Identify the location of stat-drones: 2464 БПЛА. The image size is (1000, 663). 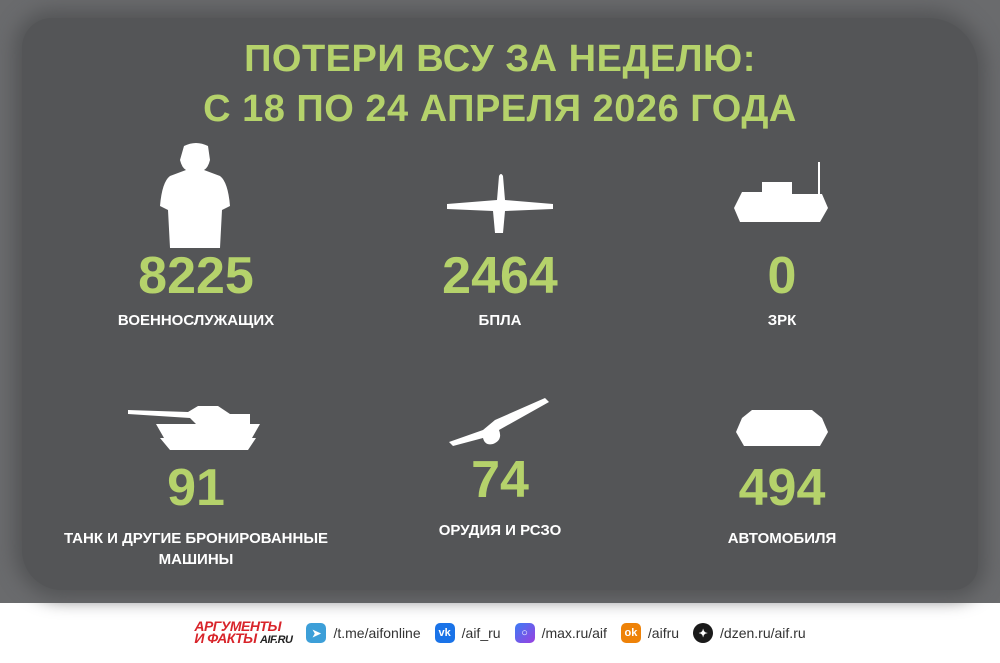
(500, 236).